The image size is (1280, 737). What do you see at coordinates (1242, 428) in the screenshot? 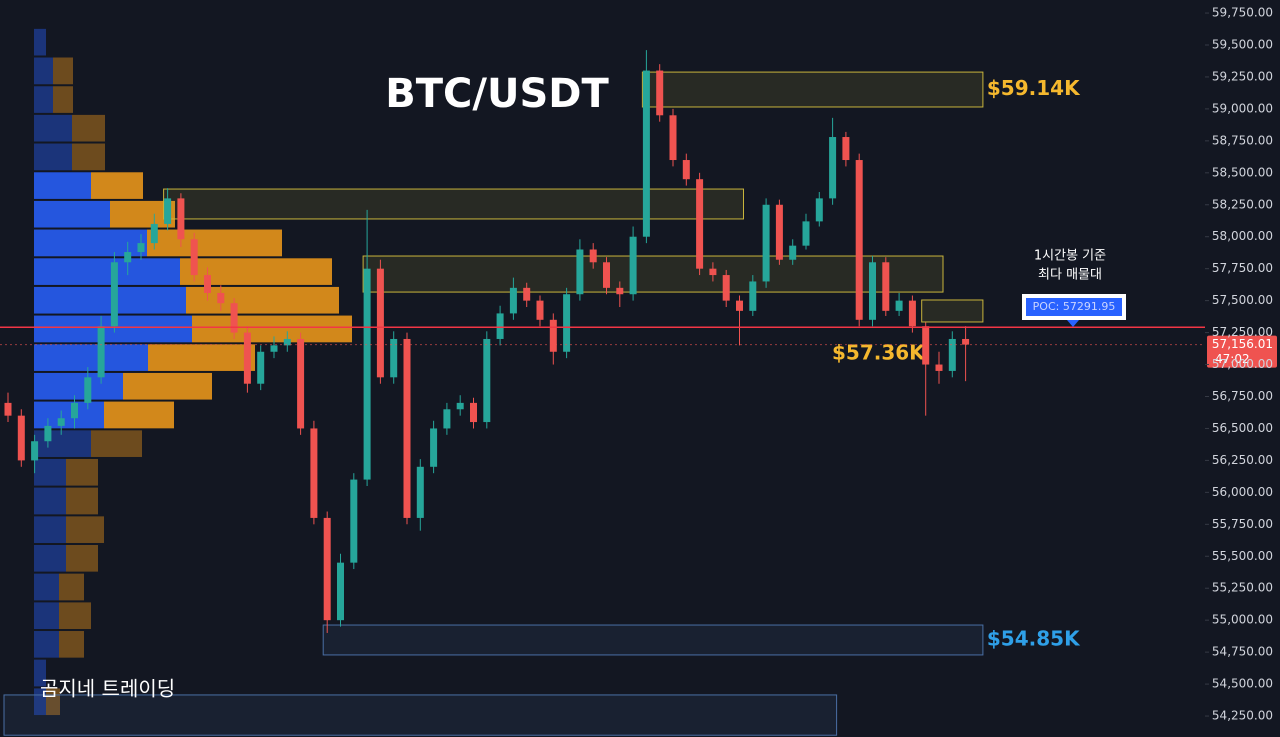
I see `y-tick-label: 56,500.00` at bounding box center [1242, 428].